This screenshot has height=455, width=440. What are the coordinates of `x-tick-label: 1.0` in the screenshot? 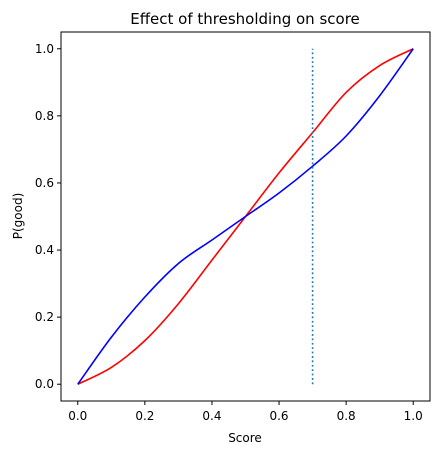 It's located at (413, 416).